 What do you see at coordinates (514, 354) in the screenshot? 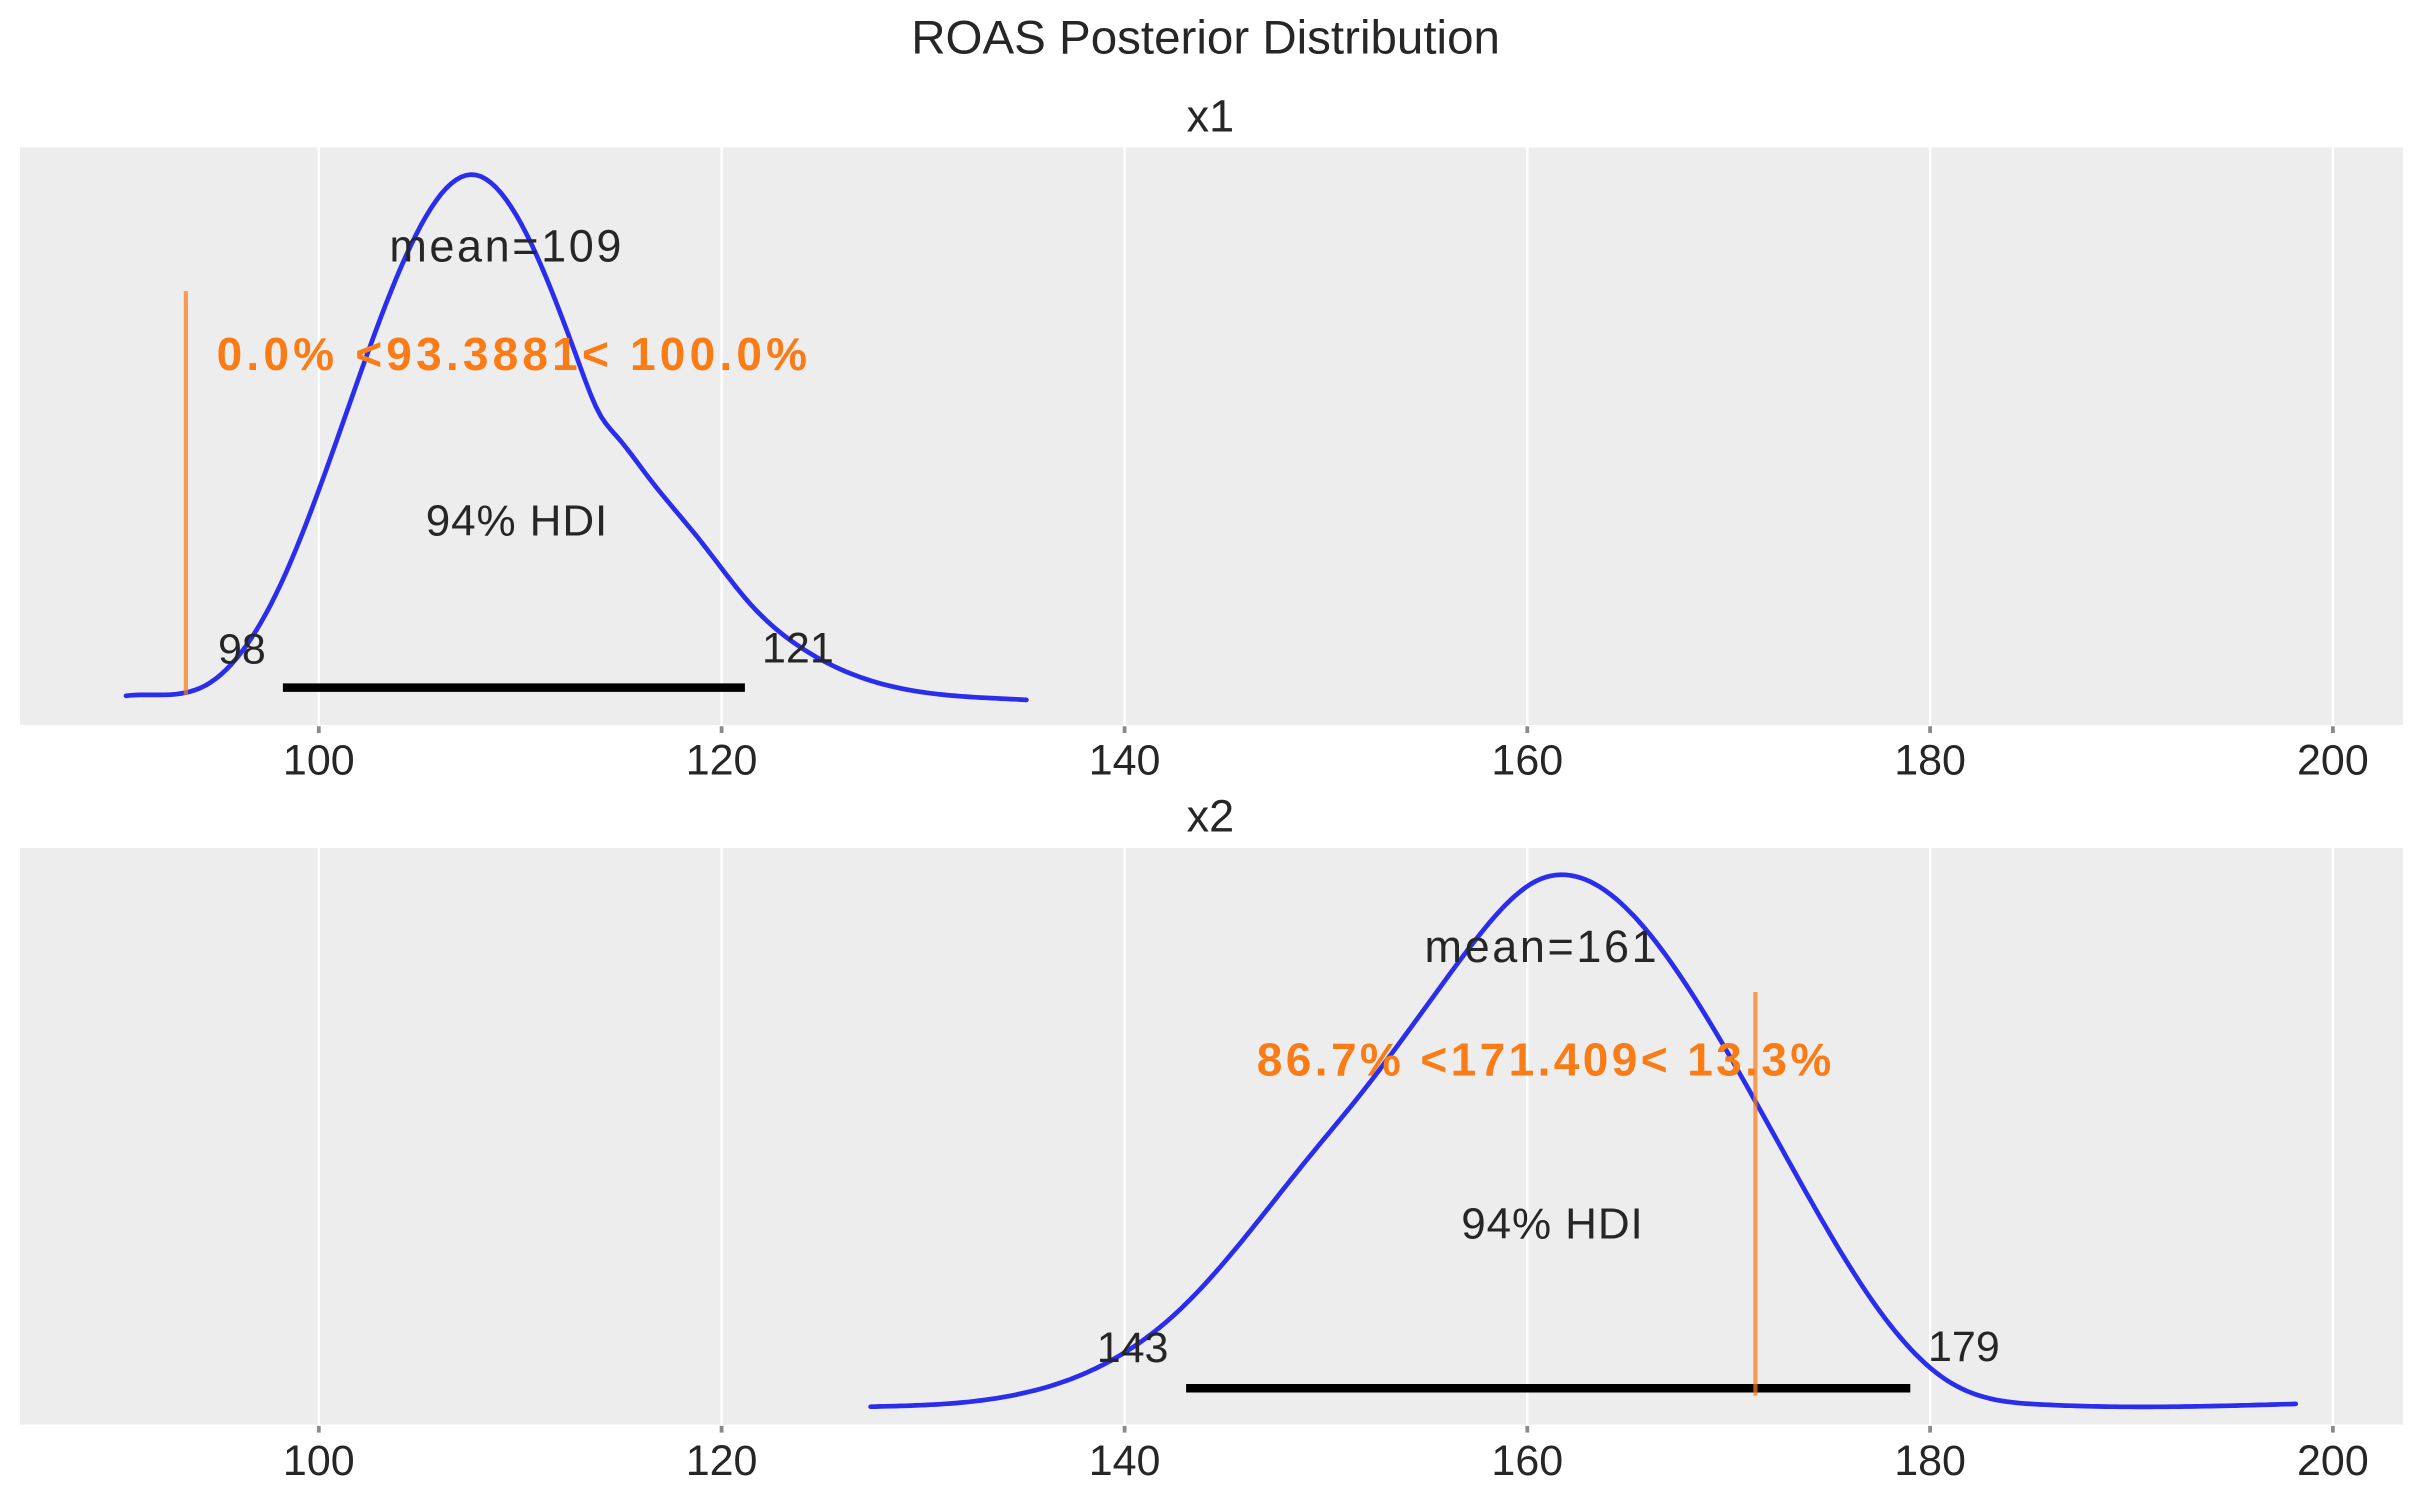
I see `svg-text: 0.0% <93.3881< 100.0%` at bounding box center [514, 354].